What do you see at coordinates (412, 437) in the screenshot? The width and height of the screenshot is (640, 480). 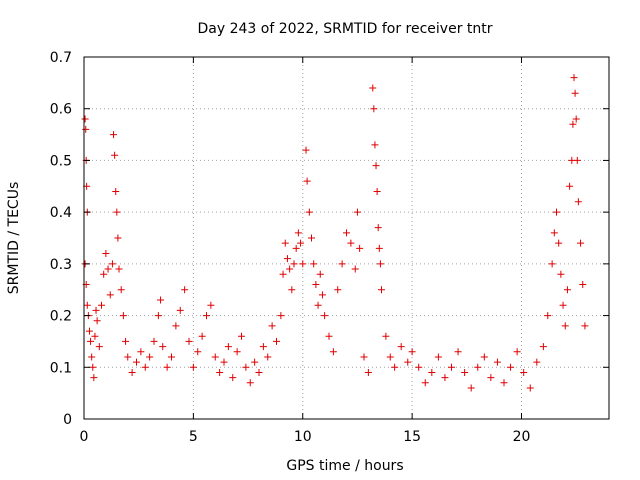 I see `x-tick-label: 15` at bounding box center [412, 437].